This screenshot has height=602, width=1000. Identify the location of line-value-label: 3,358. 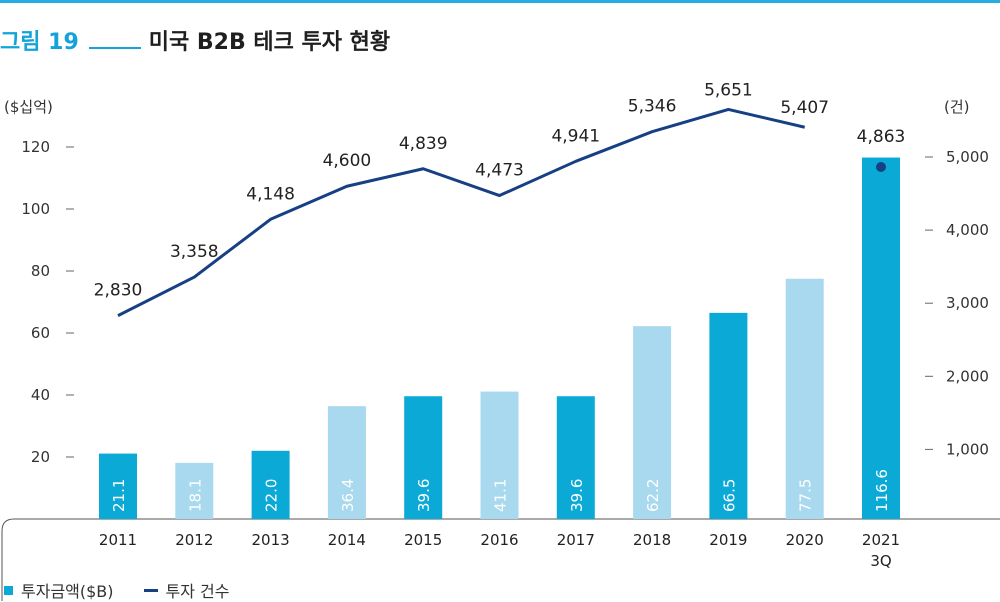
(194, 252).